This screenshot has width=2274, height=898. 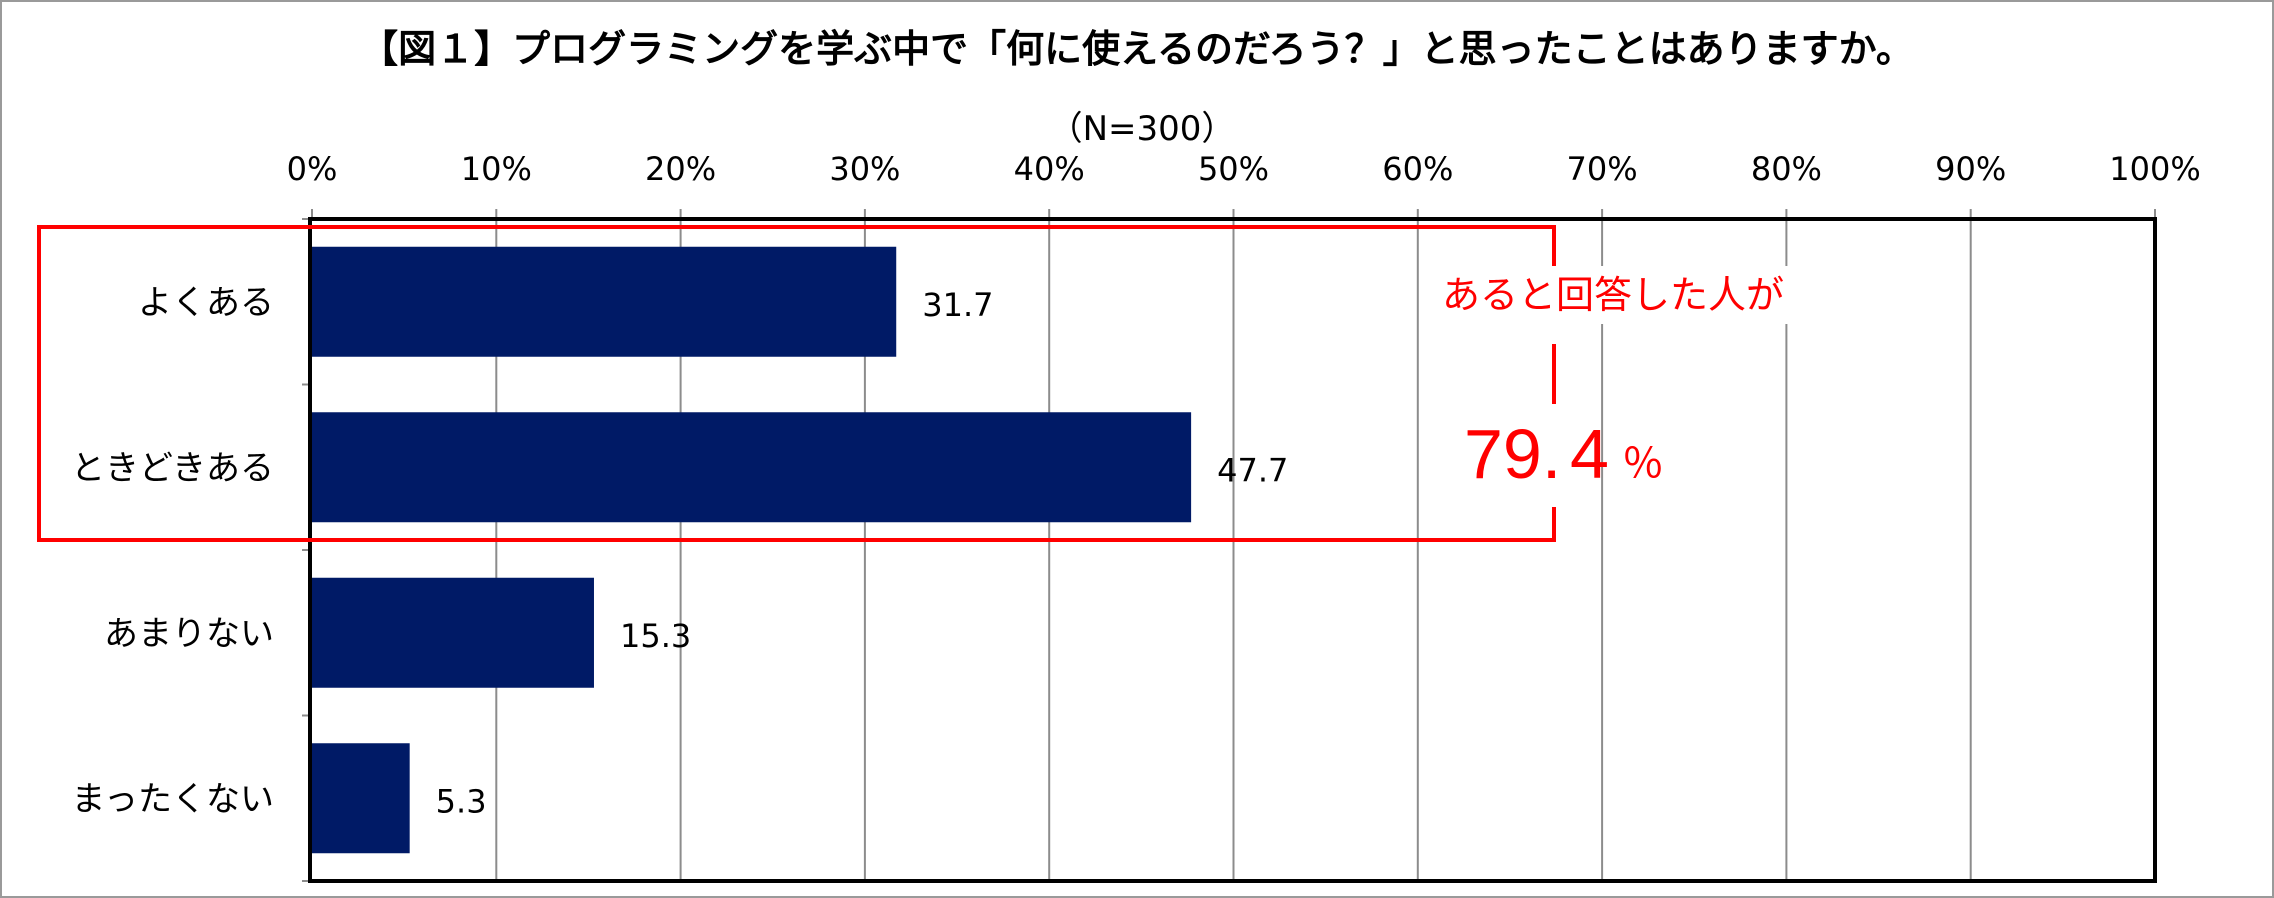 I want to click on annotation-text: あると回答した人が, so click(x=1613, y=295).